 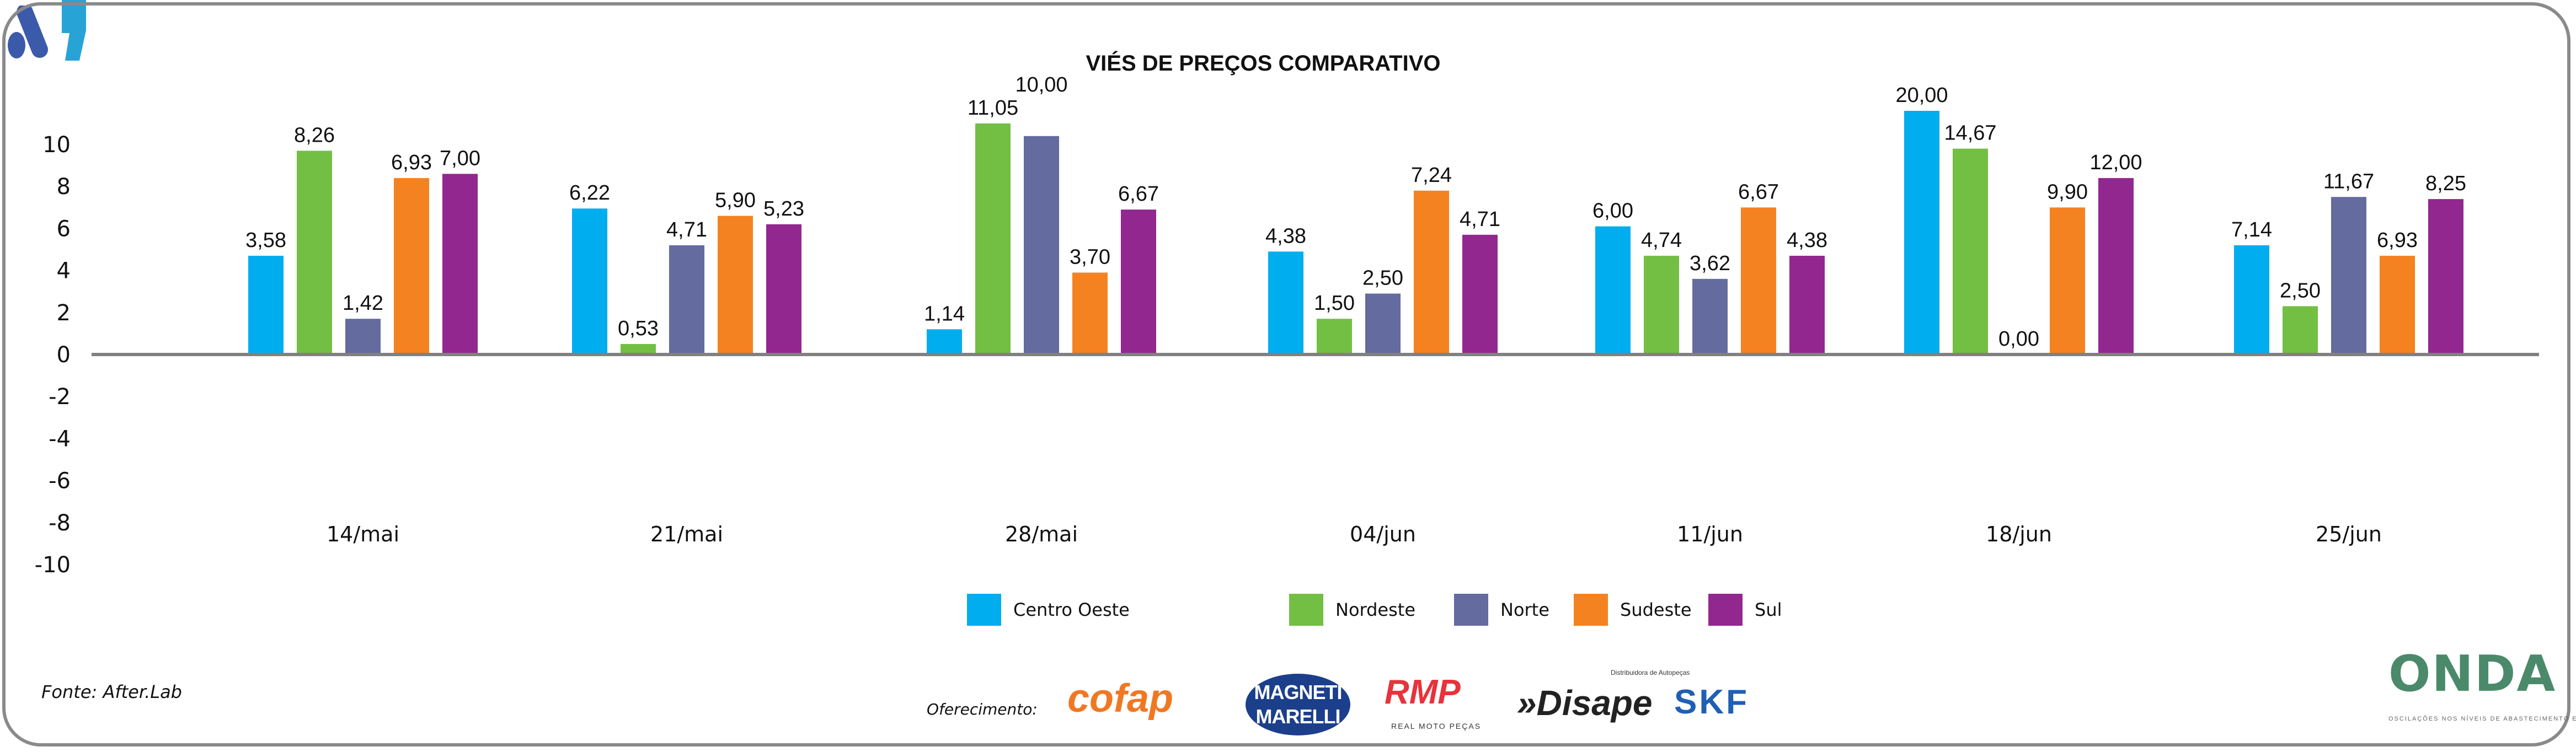 I want to click on disape-logo: »Disape, so click(x=1585, y=703).